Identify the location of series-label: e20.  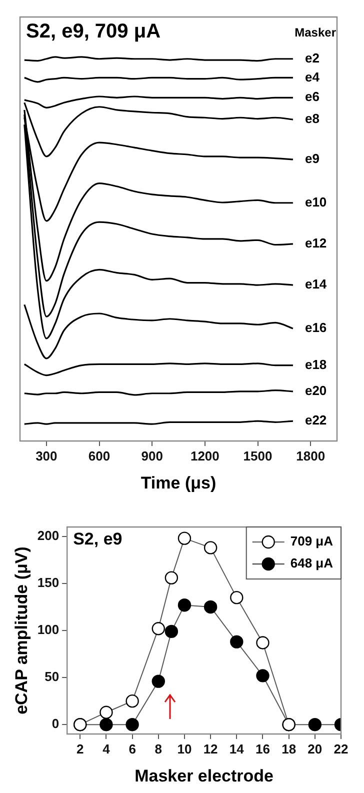
(315, 390).